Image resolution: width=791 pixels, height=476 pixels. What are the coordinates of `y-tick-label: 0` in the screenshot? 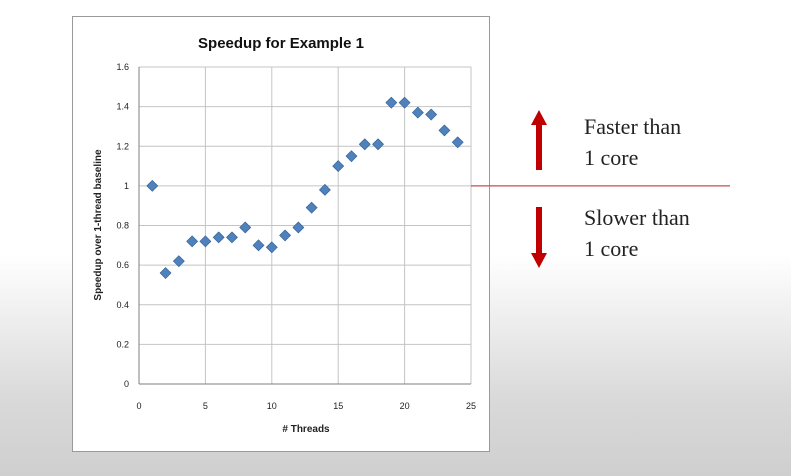 It's located at (126, 384).